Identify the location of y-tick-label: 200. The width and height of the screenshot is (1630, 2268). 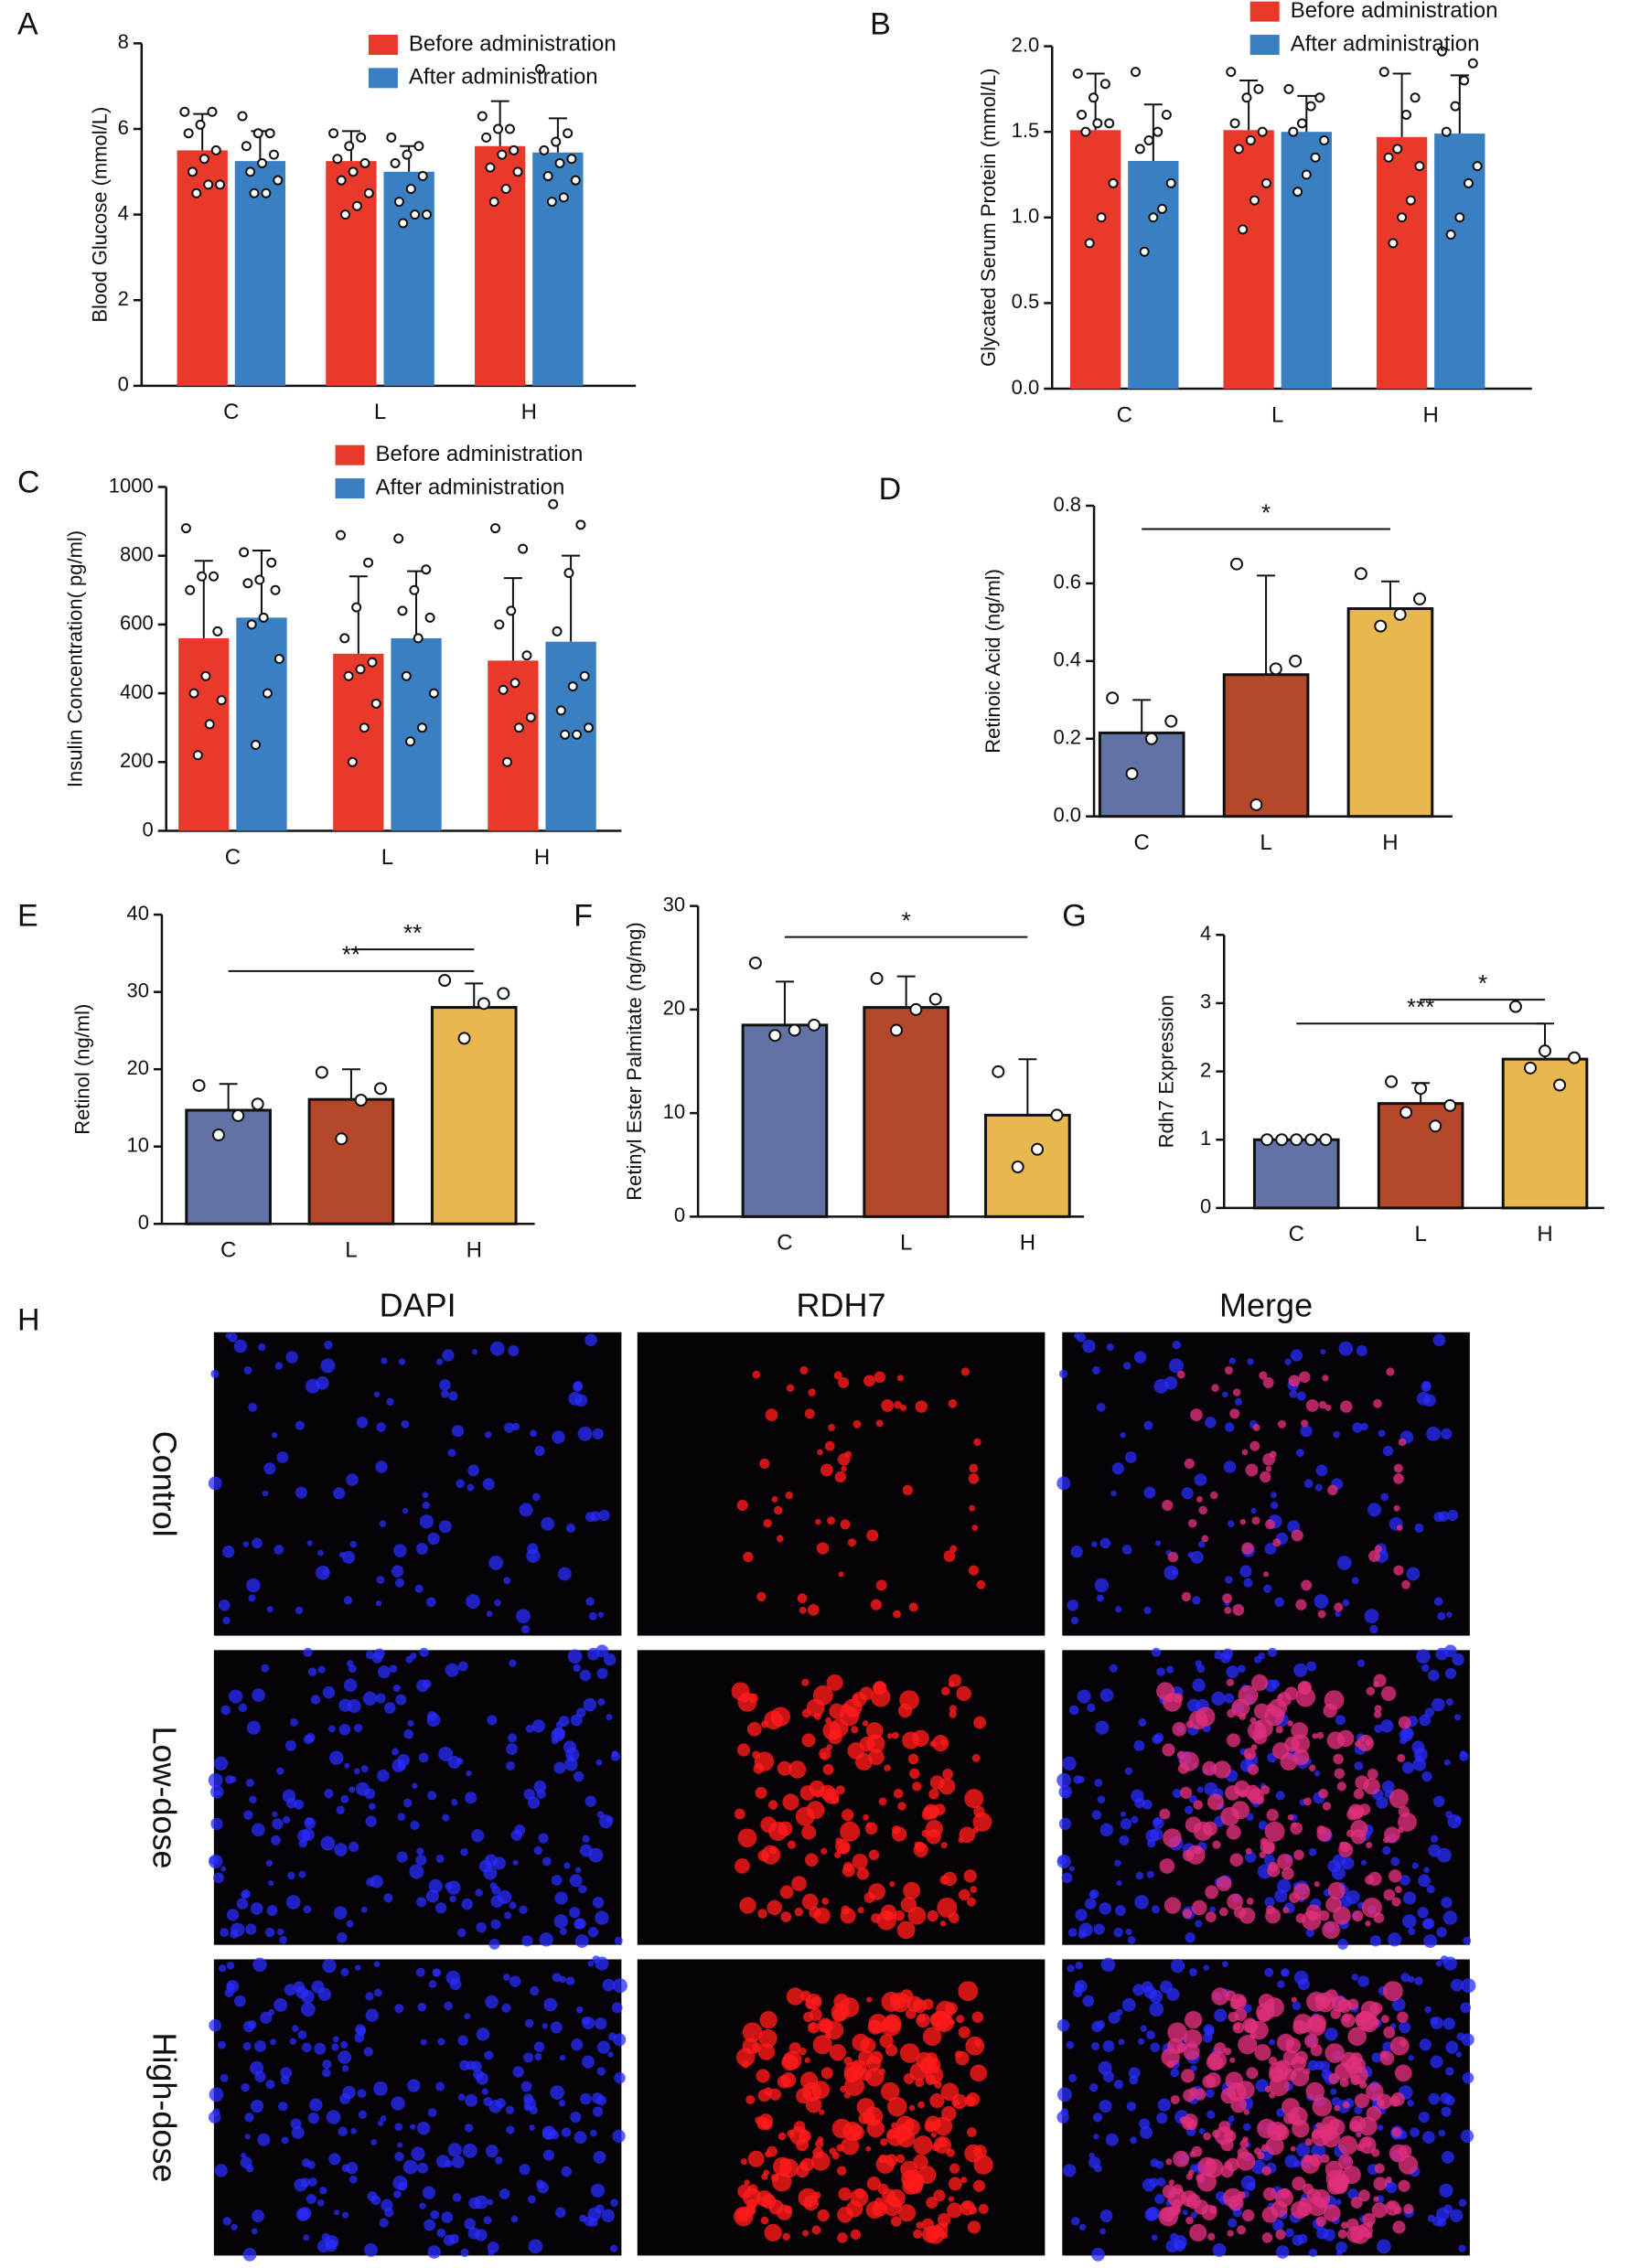
(137, 760).